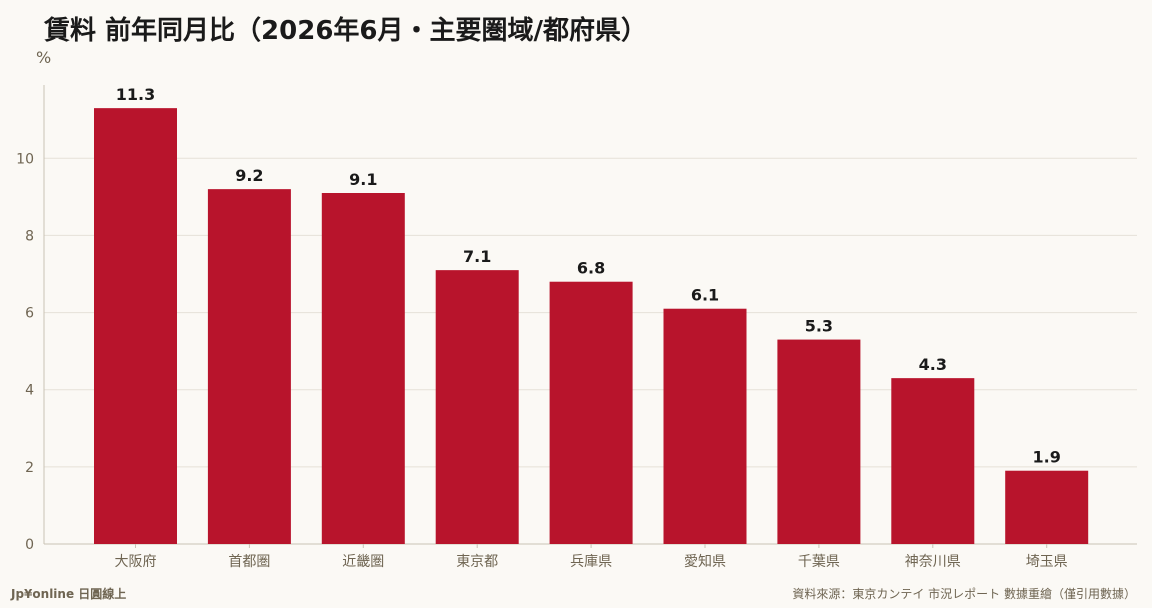  Describe the element at coordinates (29, 468) in the screenshot. I see `y-tick-label: 2` at that location.